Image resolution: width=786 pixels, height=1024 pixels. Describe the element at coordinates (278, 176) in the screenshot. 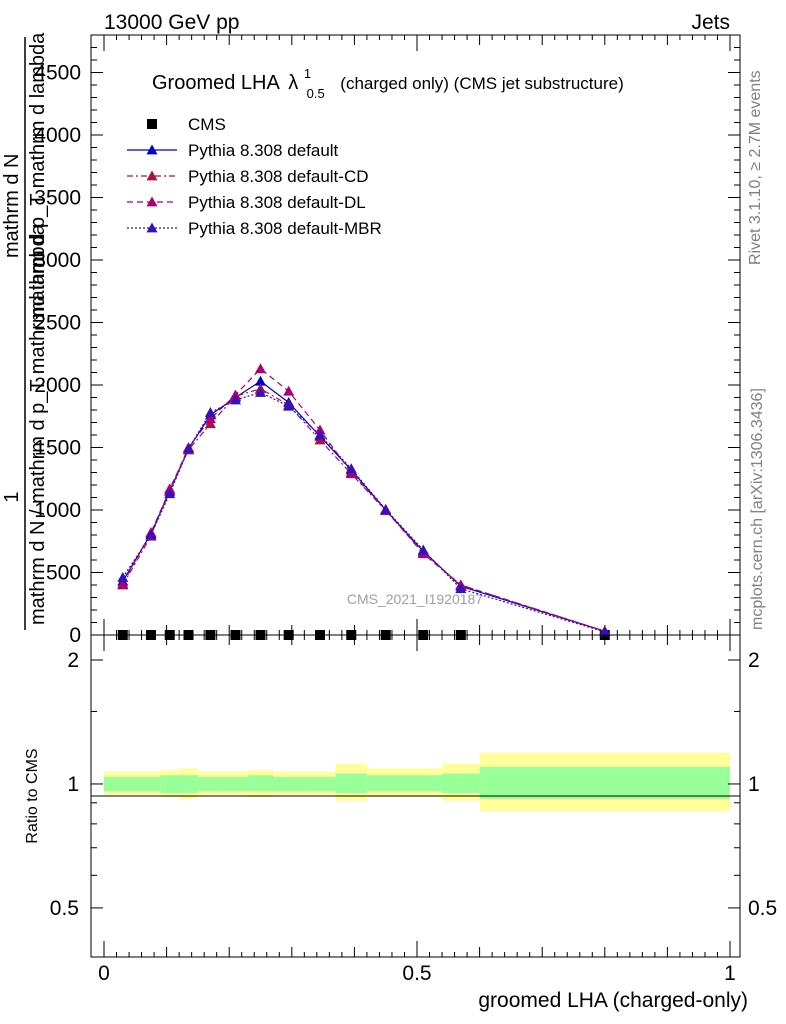

I see `legend-label: Pythia 8.308 default-CD` at that location.